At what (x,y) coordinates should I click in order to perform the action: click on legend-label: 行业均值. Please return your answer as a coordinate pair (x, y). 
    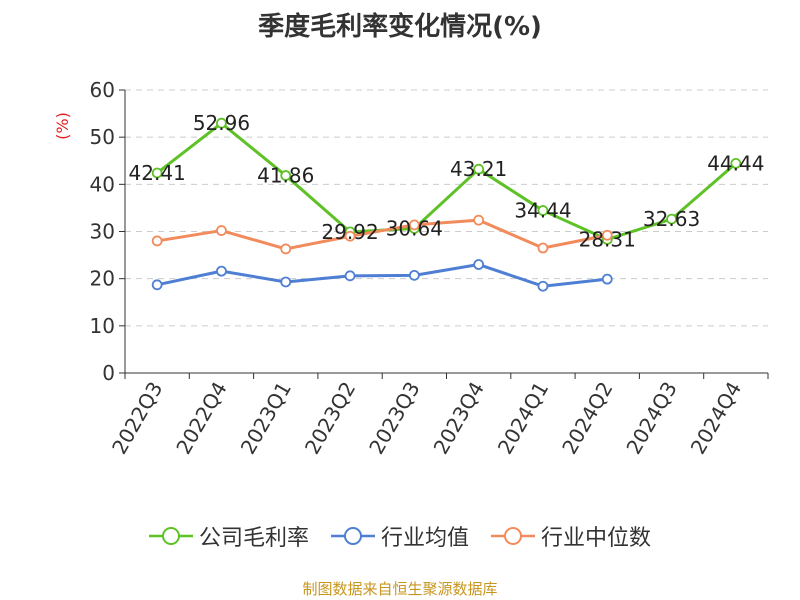
    Looking at the image, I should click on (424, 538).